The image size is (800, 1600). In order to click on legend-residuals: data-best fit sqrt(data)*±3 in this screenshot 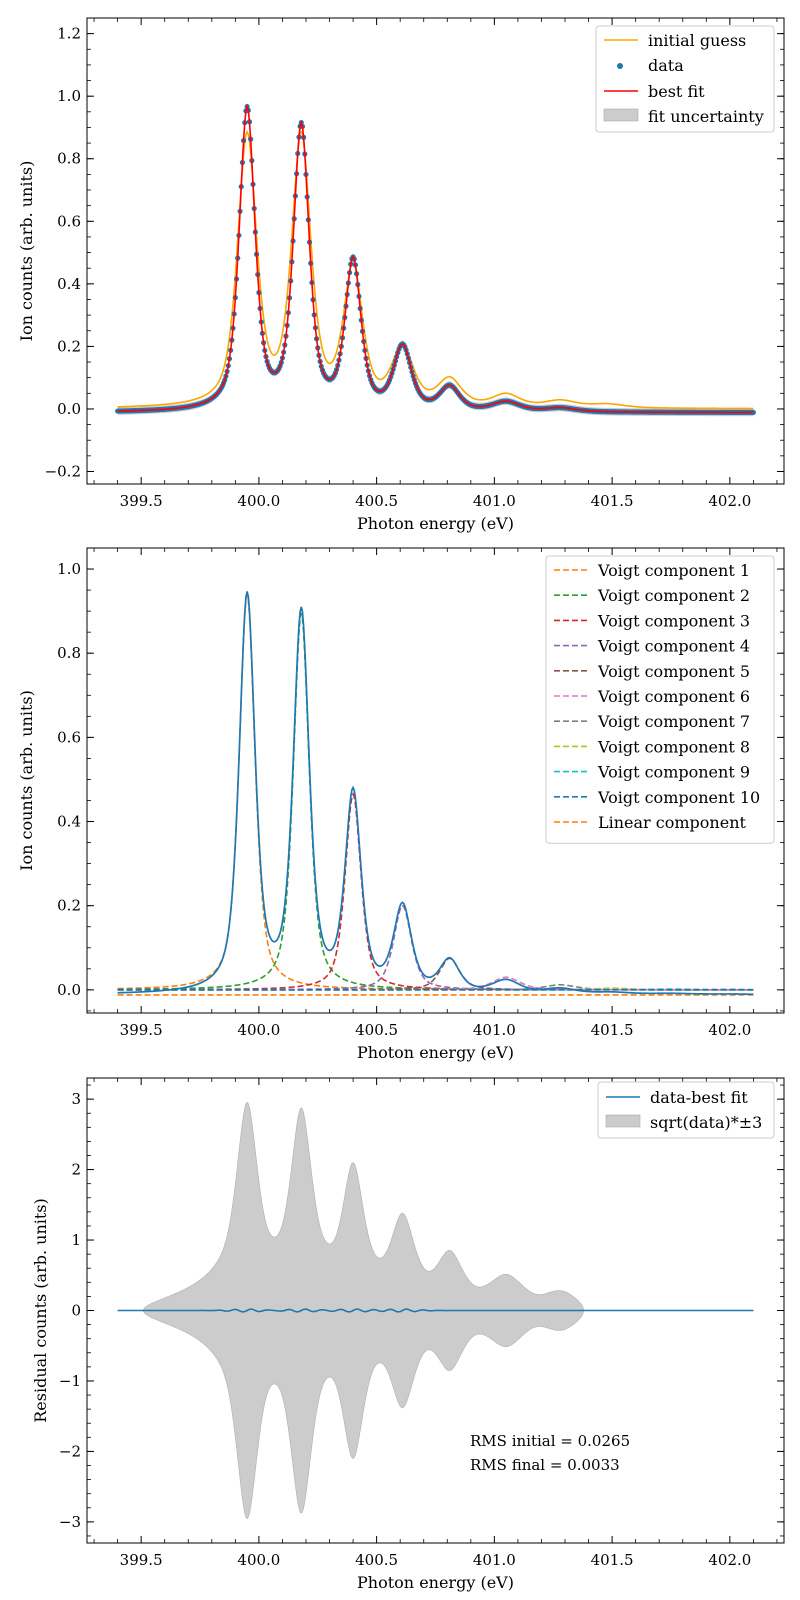, I will do `click(686, 1110)`.